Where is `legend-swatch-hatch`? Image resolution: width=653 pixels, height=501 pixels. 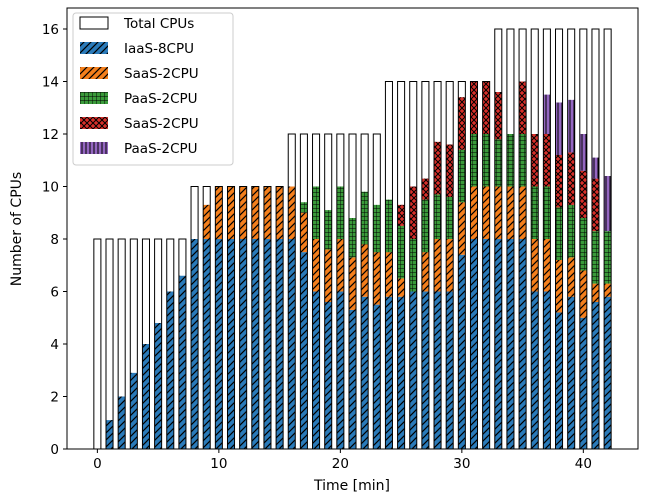
legend-swatch-hatch is located at coordinates (94, 123).